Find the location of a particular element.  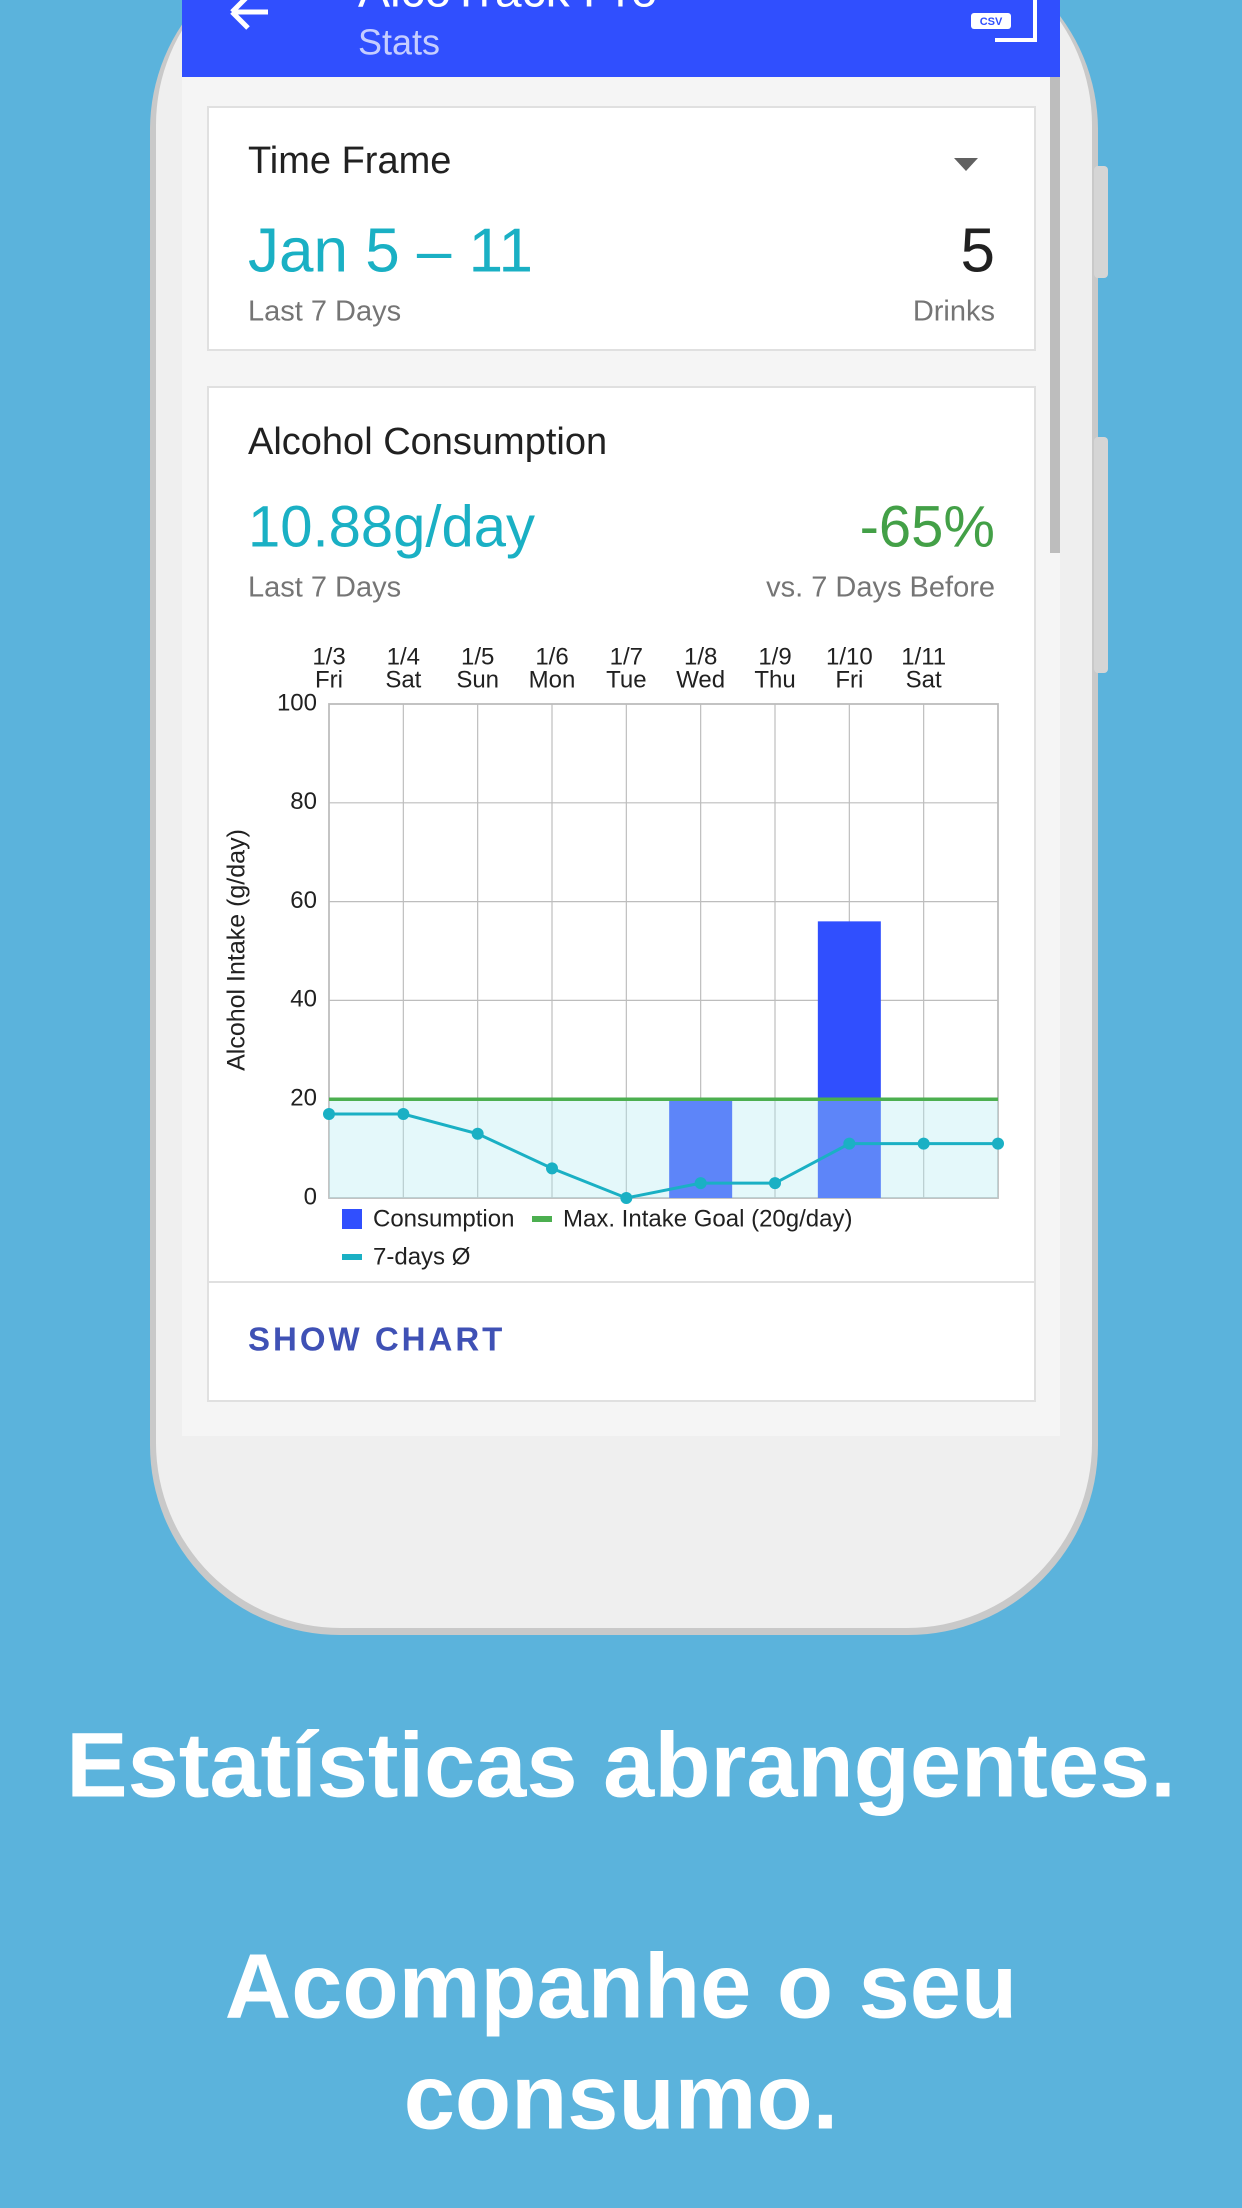

y-tick-label: 60 is located at coordinates (303, 900).